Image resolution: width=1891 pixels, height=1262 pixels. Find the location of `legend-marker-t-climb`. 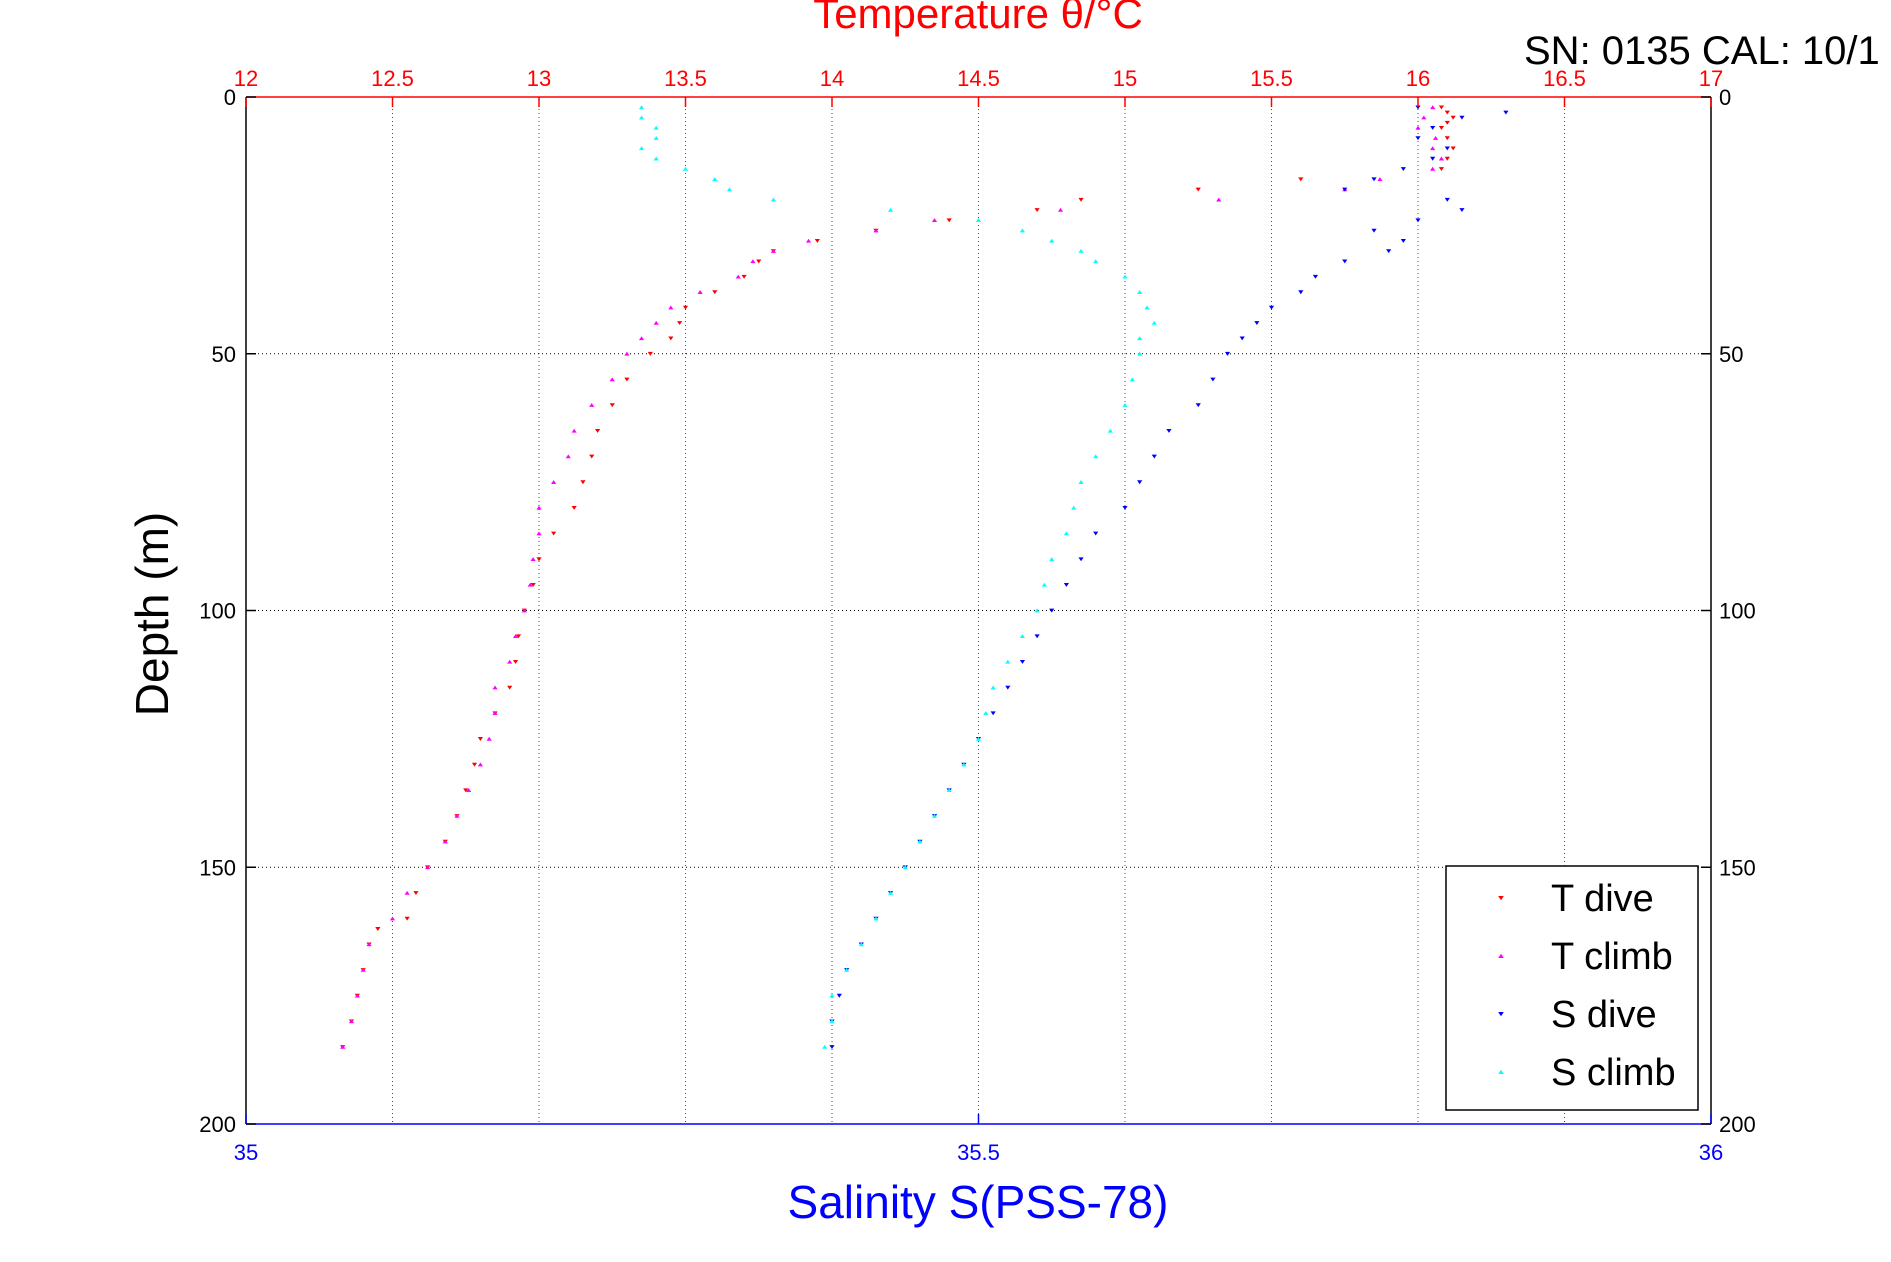

legend-marker-t-climb is located at coordinates (1501, 955).